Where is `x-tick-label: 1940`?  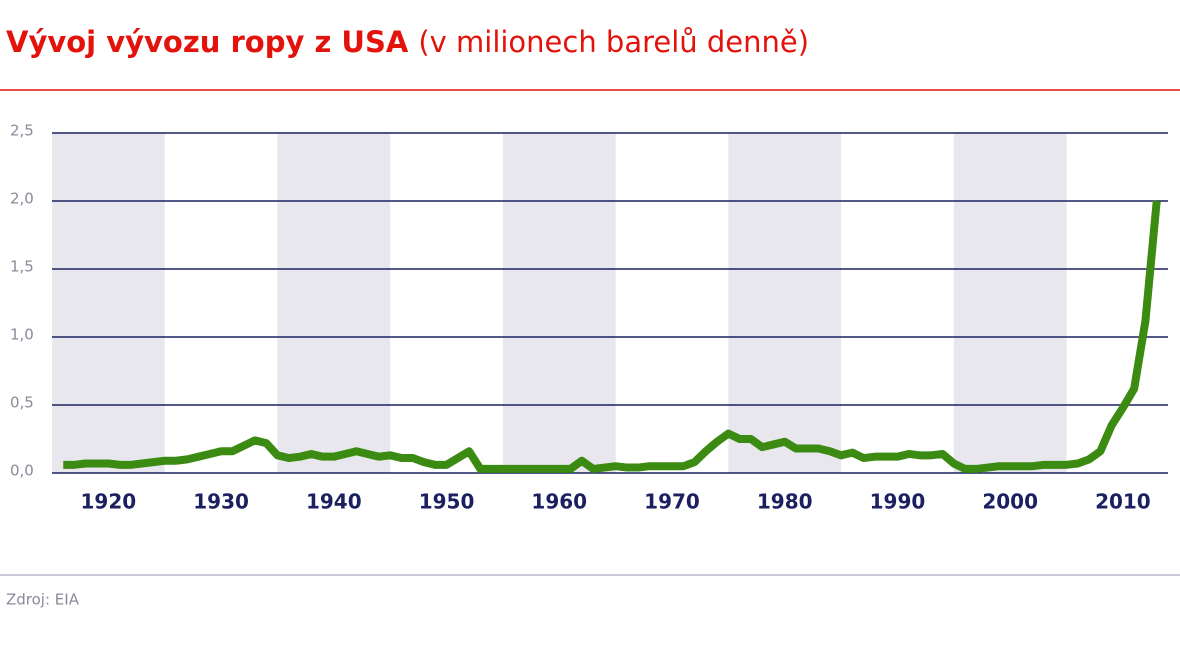
x-tick-label: 1940 is located at coordinates (334, 502).